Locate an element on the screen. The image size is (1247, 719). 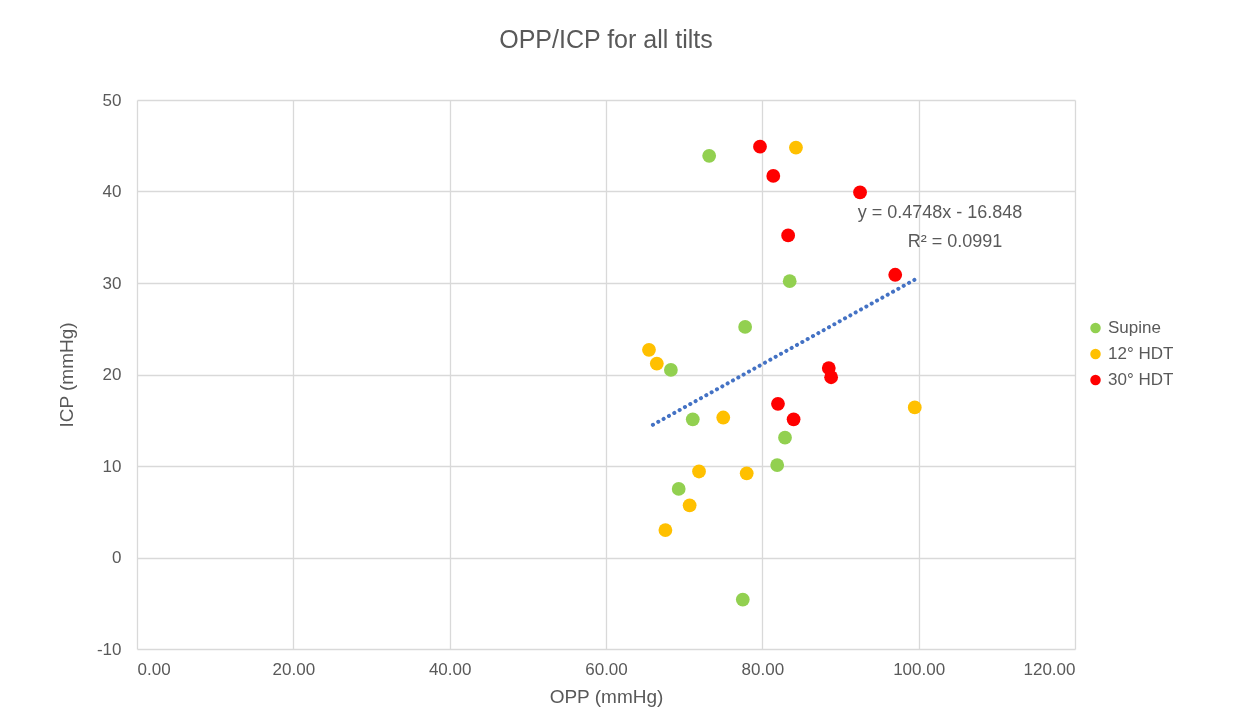
y-tick-label: 0 is located at coordinates (117, 557).